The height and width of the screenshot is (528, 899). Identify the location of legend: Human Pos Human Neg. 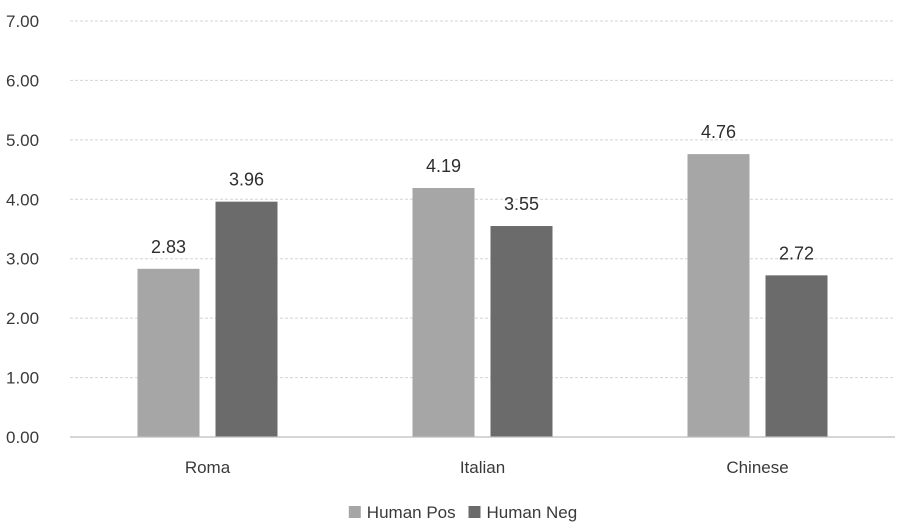
(463, 512).